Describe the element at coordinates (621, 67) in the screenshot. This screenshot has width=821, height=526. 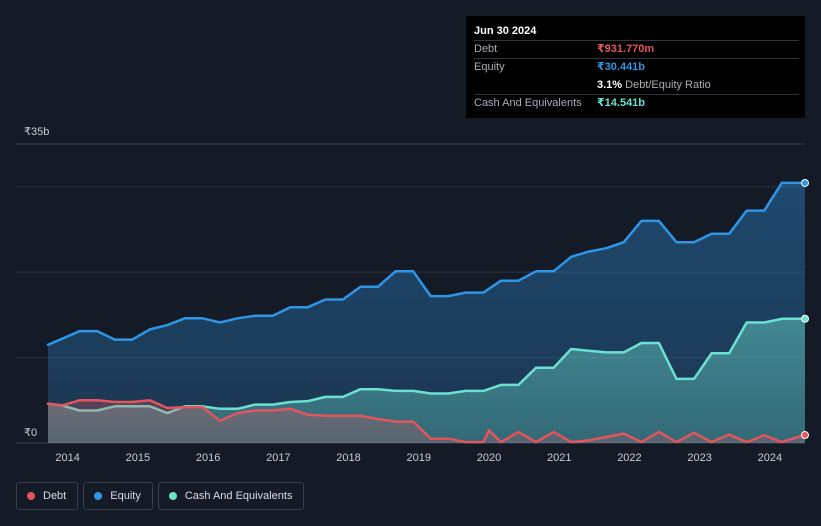
I see `tooltip-equity-value: ₹30.441b` at that location.